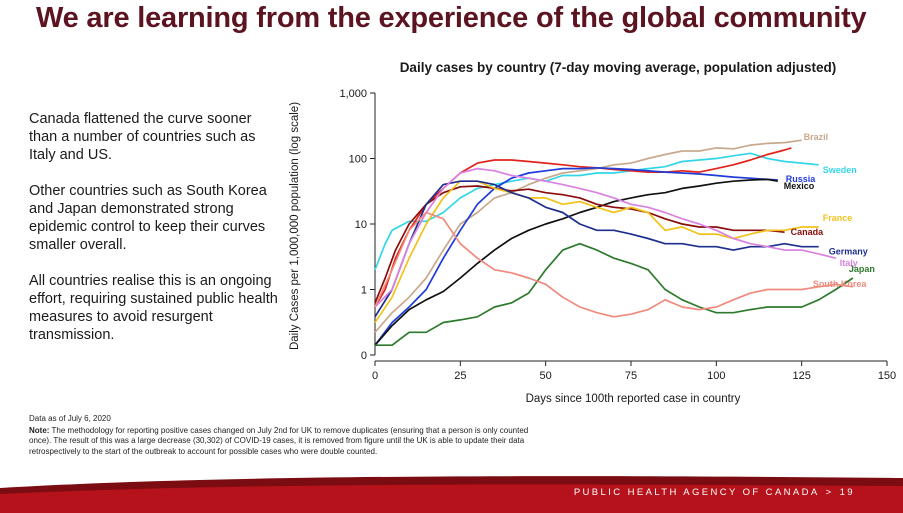 The width and height of the screenshot is (903, 513). Describe the element at coordinates (364, 356) in the screenshot. I see `y-tick-label: 0` at that location.